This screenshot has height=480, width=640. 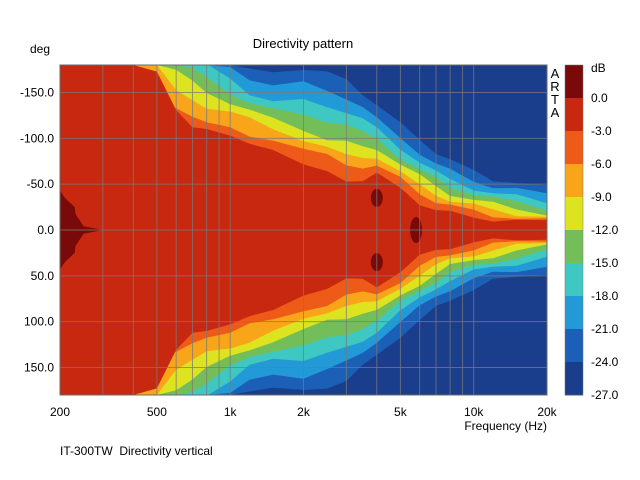 I want to click on x-tick-label: 500, so click(x=157, y=412).